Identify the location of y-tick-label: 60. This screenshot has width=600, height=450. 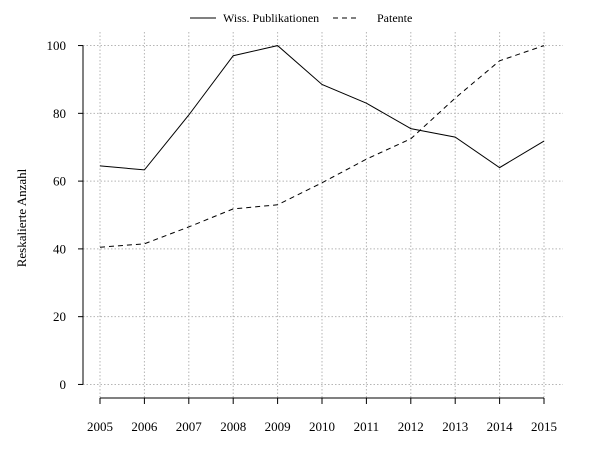
(59, 181).